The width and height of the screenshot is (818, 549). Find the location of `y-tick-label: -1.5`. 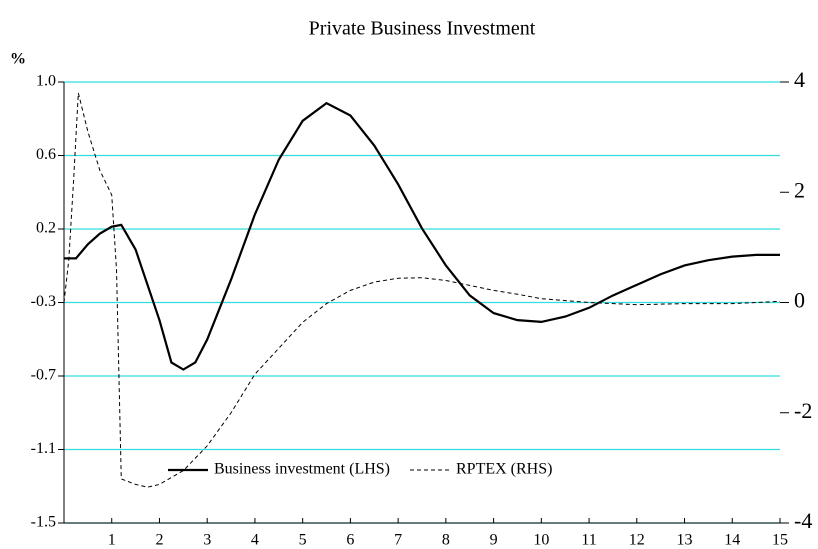

y-tick-label: -1.5 is located at coordinates (43, 522).